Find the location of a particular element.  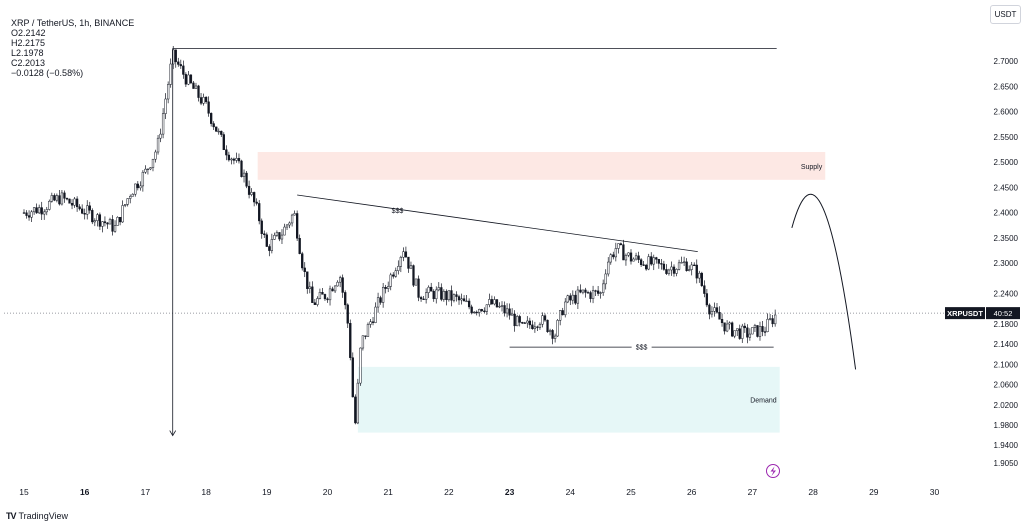

y-tick-label: 2.5500 is located at coordinates (1006, 137).